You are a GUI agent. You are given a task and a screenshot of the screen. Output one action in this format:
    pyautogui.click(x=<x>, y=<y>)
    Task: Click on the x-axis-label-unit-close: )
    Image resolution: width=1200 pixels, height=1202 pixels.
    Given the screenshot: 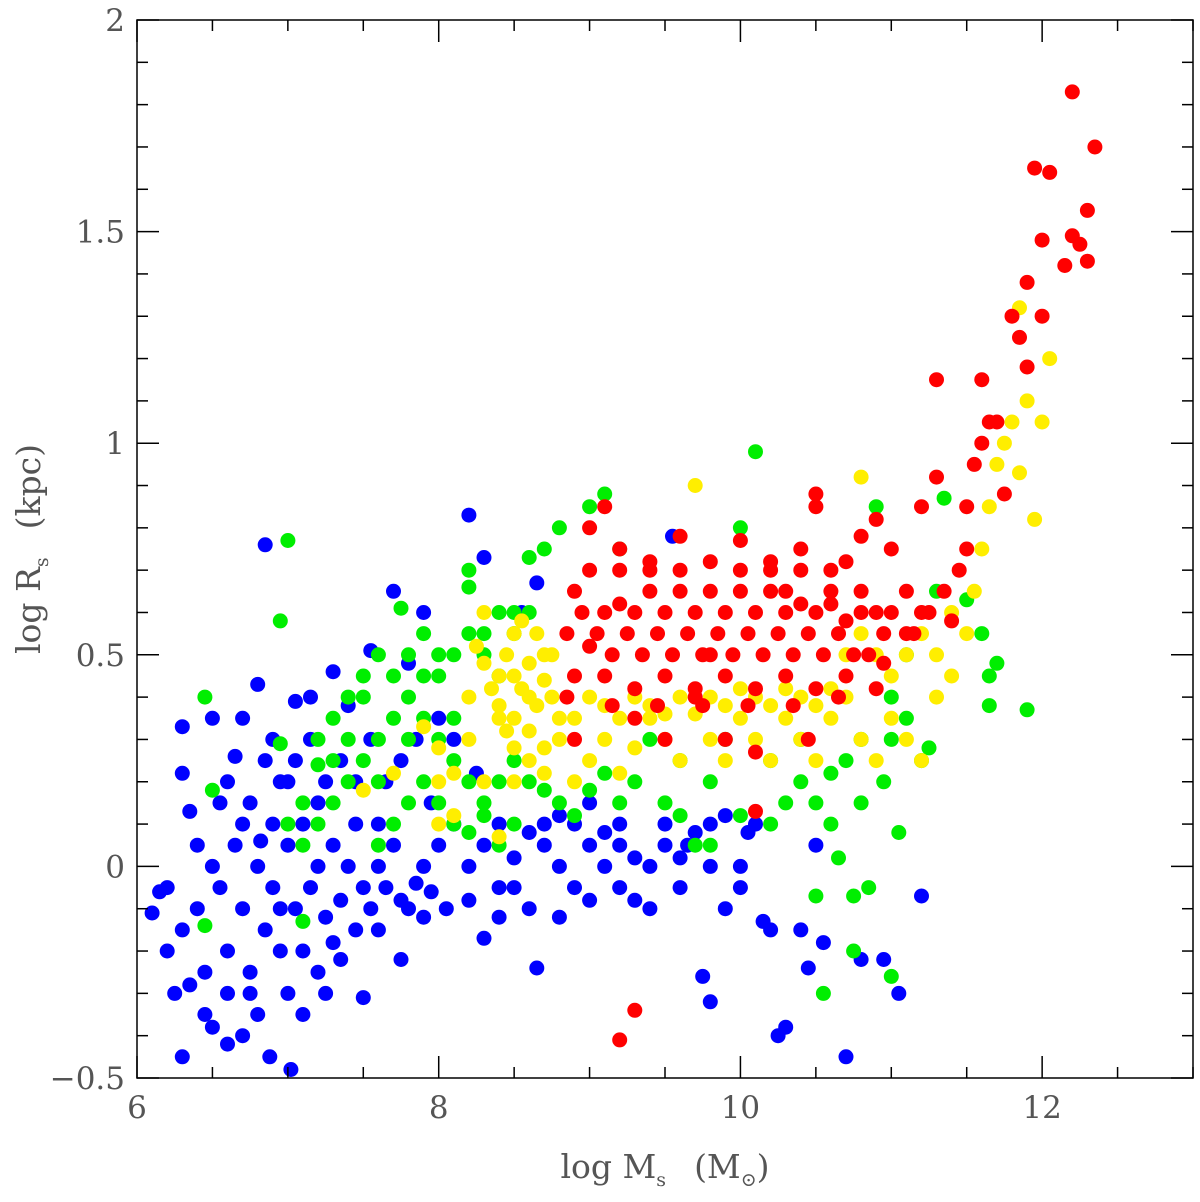 What is the action you would take?
    pyautogui.click(x=763, y=1166)
    